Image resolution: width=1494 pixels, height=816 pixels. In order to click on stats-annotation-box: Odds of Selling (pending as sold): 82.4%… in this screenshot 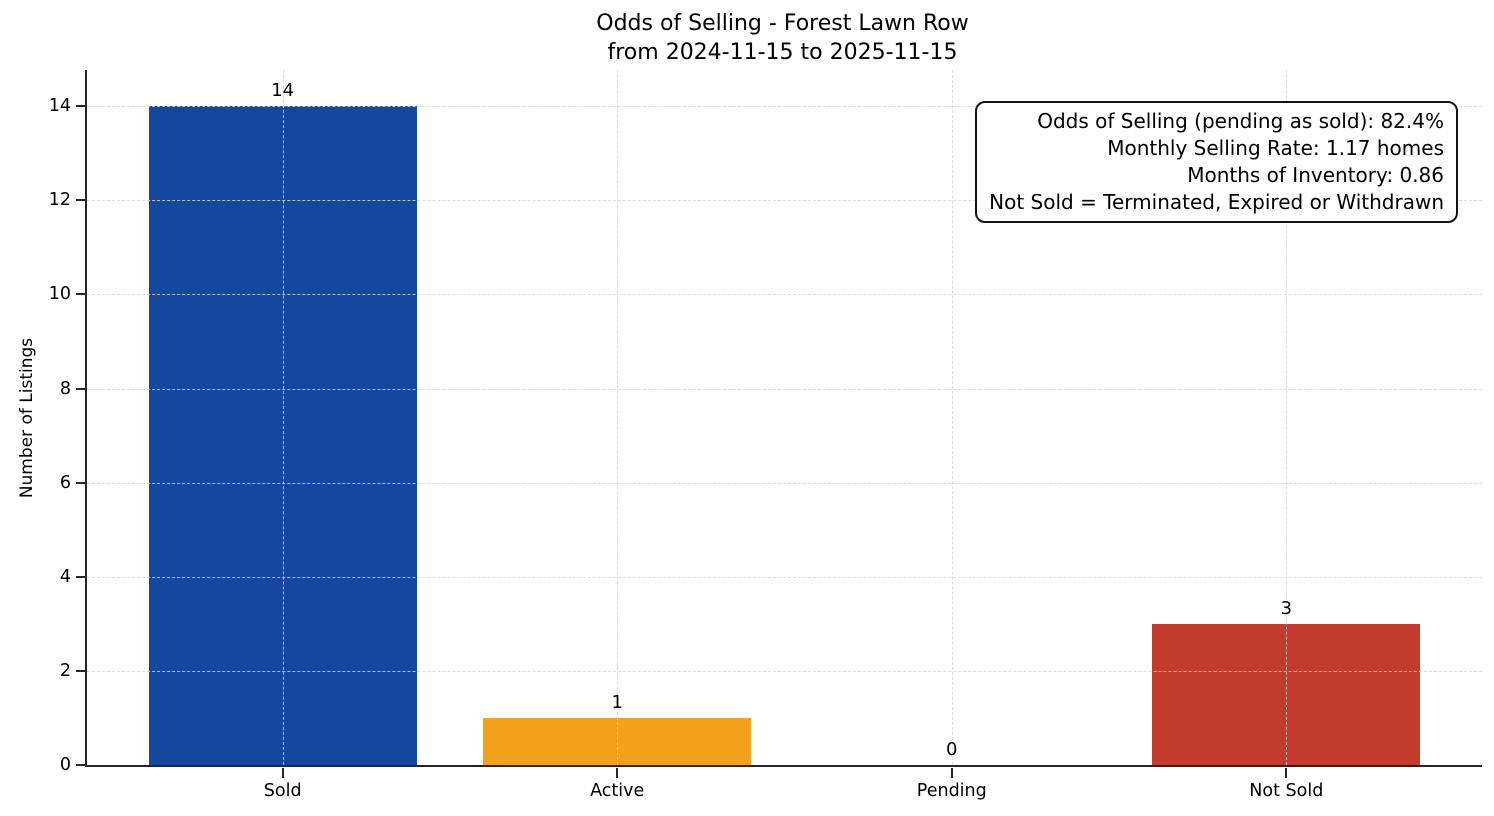, I will do `click(1216, 162)`.